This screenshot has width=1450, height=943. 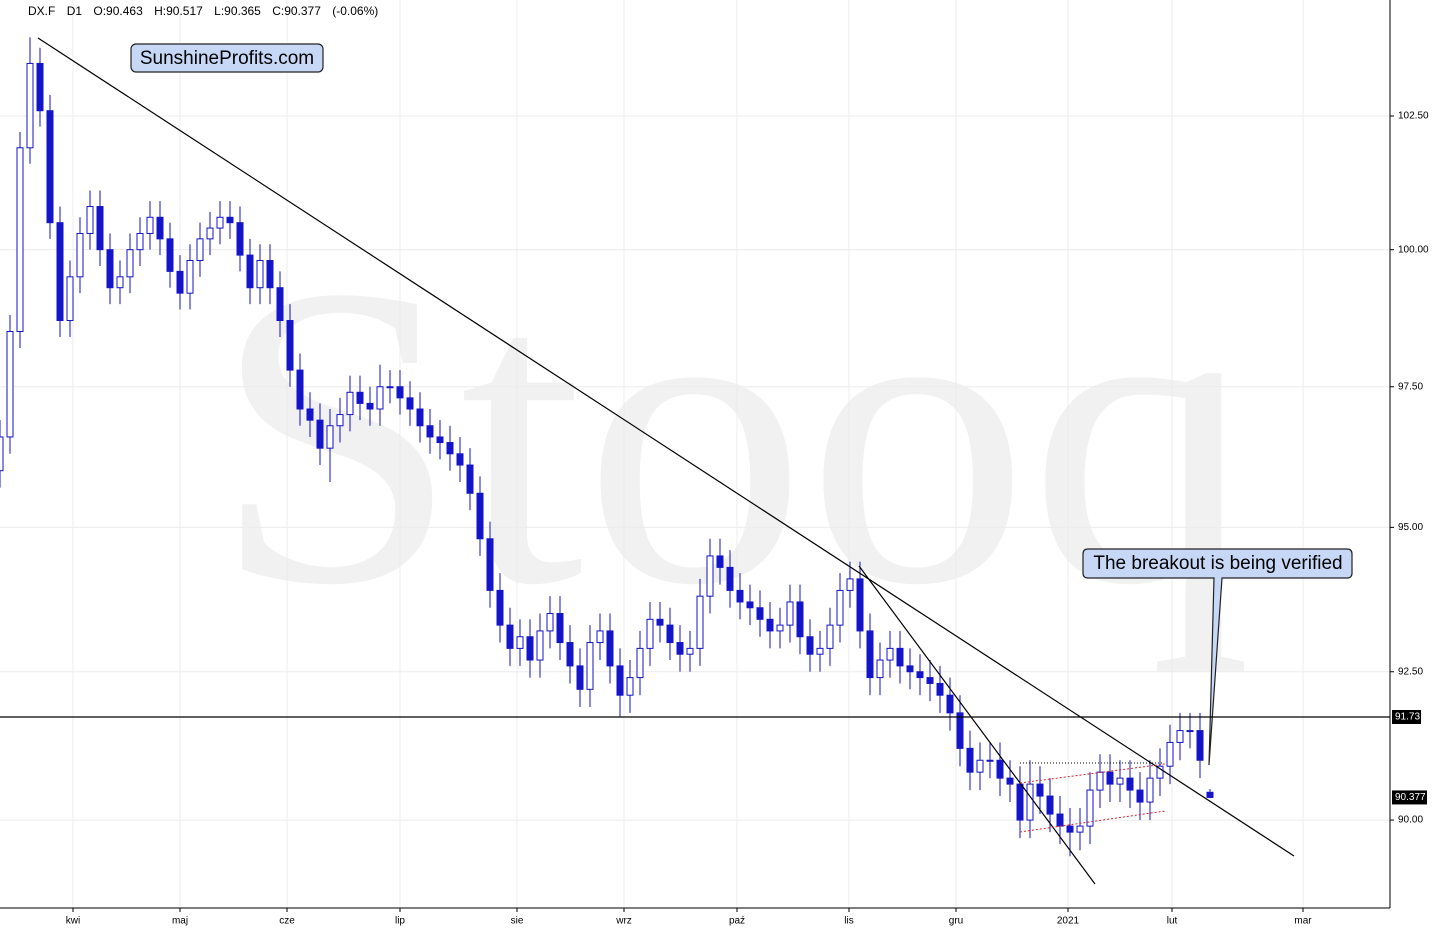 I want to click on brand-box, so click(x=227, y=58).